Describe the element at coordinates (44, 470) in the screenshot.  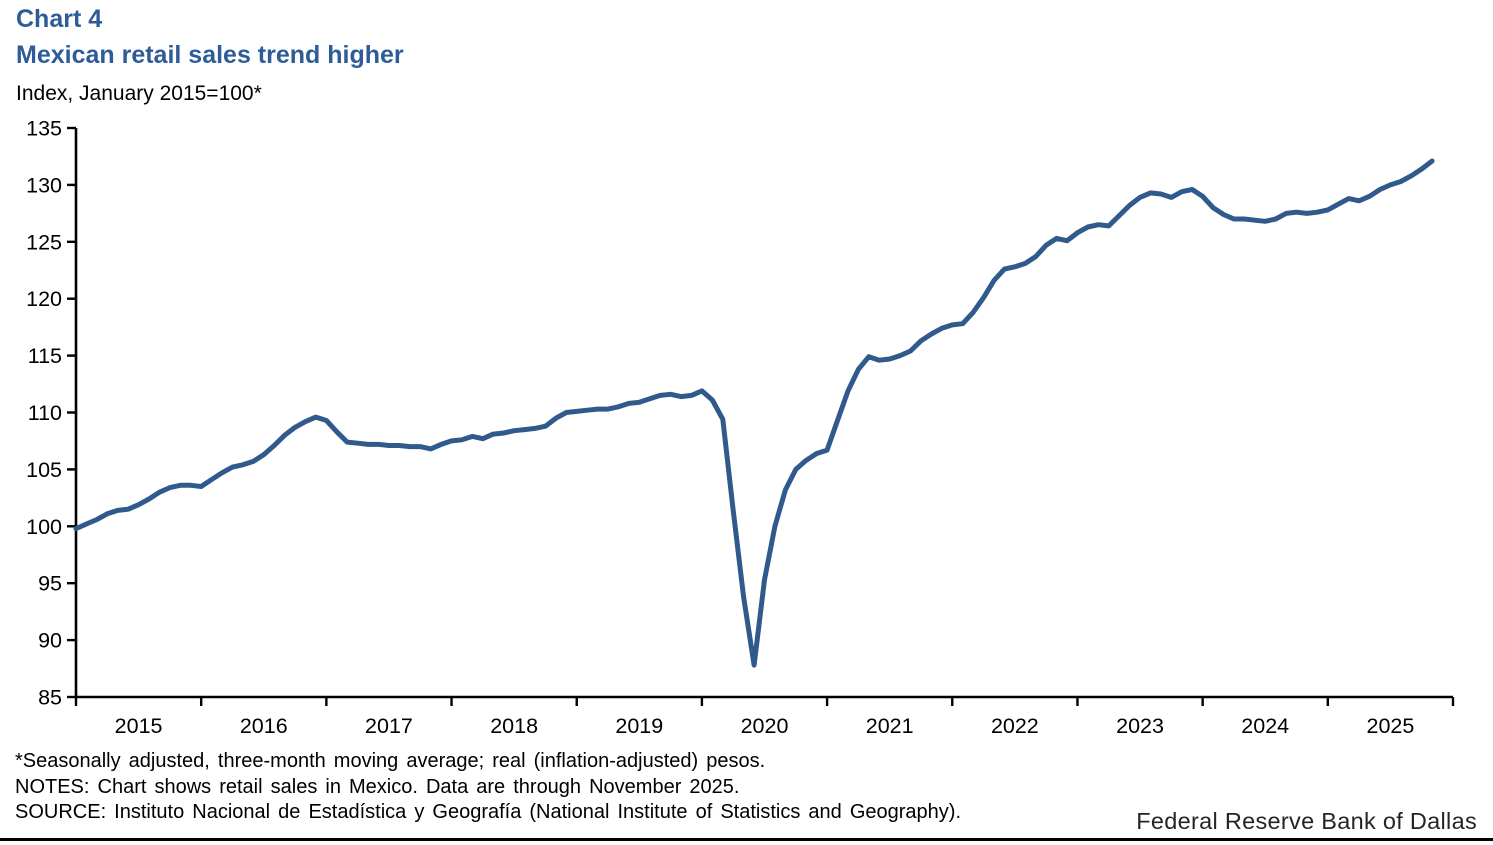
I see `y-tick-label: 105` at that location.